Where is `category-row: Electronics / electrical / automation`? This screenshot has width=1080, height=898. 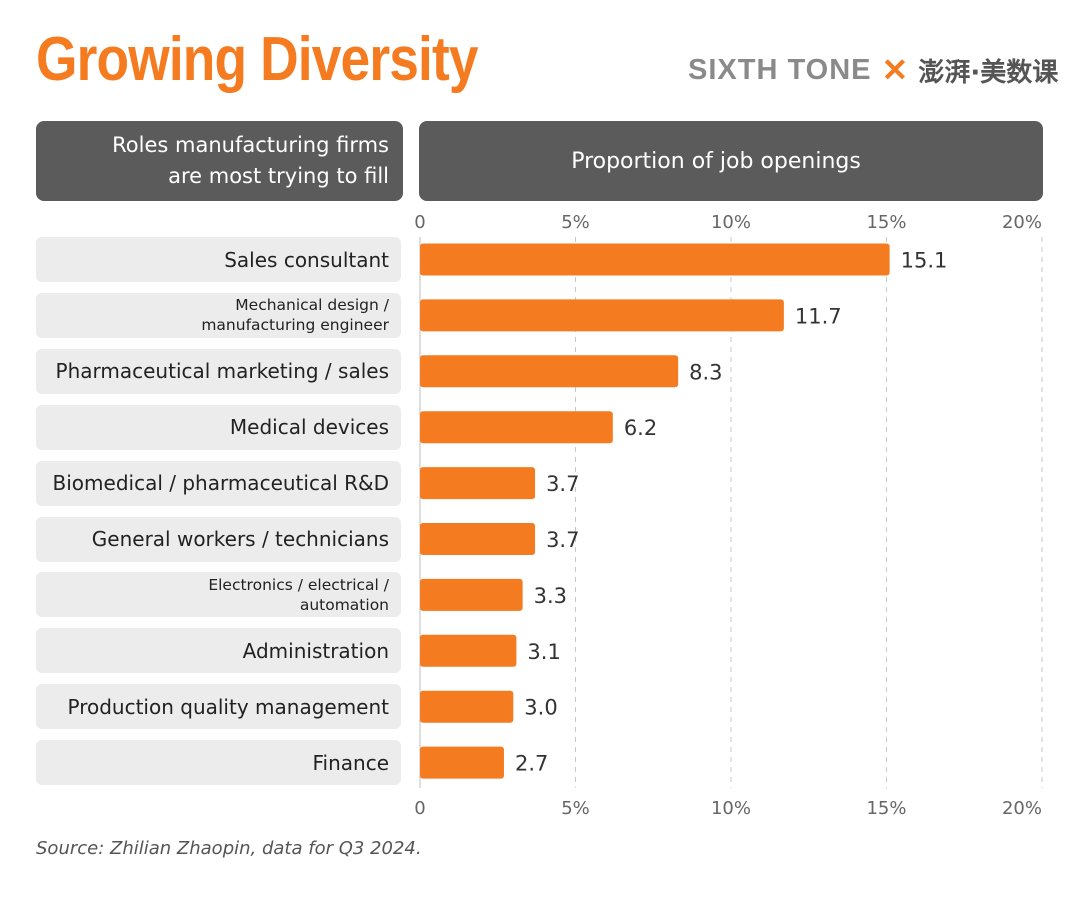
category-row: Electronics / electrical / automation is located at coordinates (218, 595).